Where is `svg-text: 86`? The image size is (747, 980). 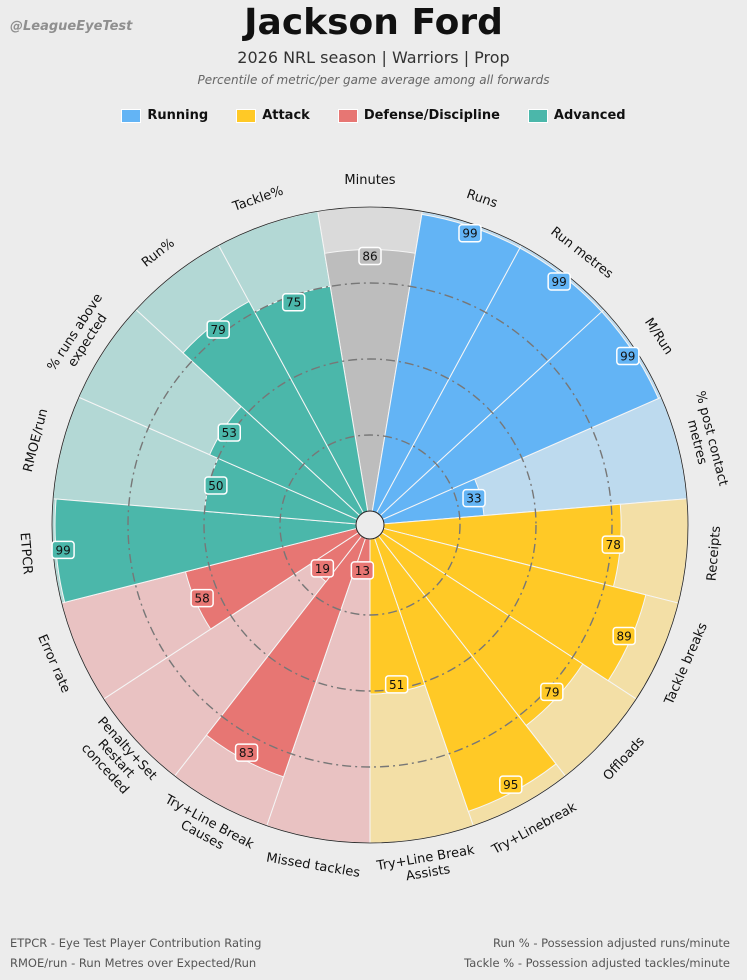 svg-text: 86 is located at coordinates (369, 257).